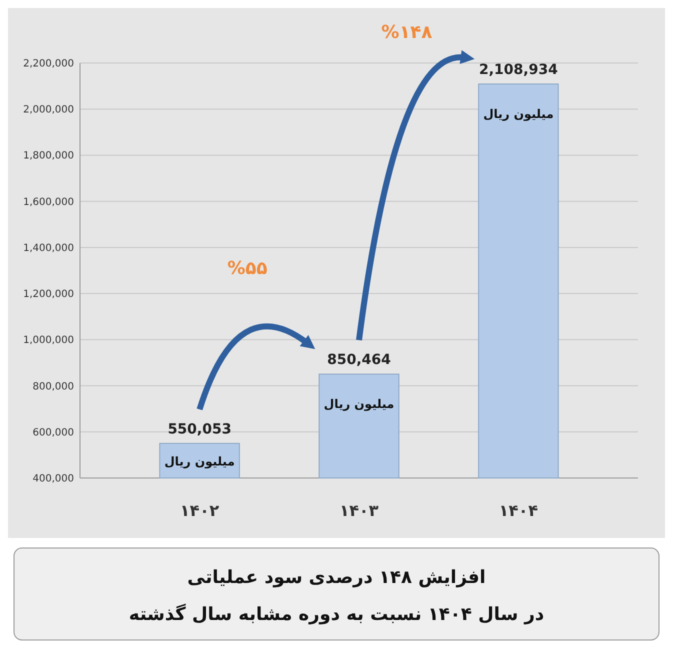 This screenshot has width=673, height=655. I want to click on y-tick-label: 1,200,000, so click(48, 294).